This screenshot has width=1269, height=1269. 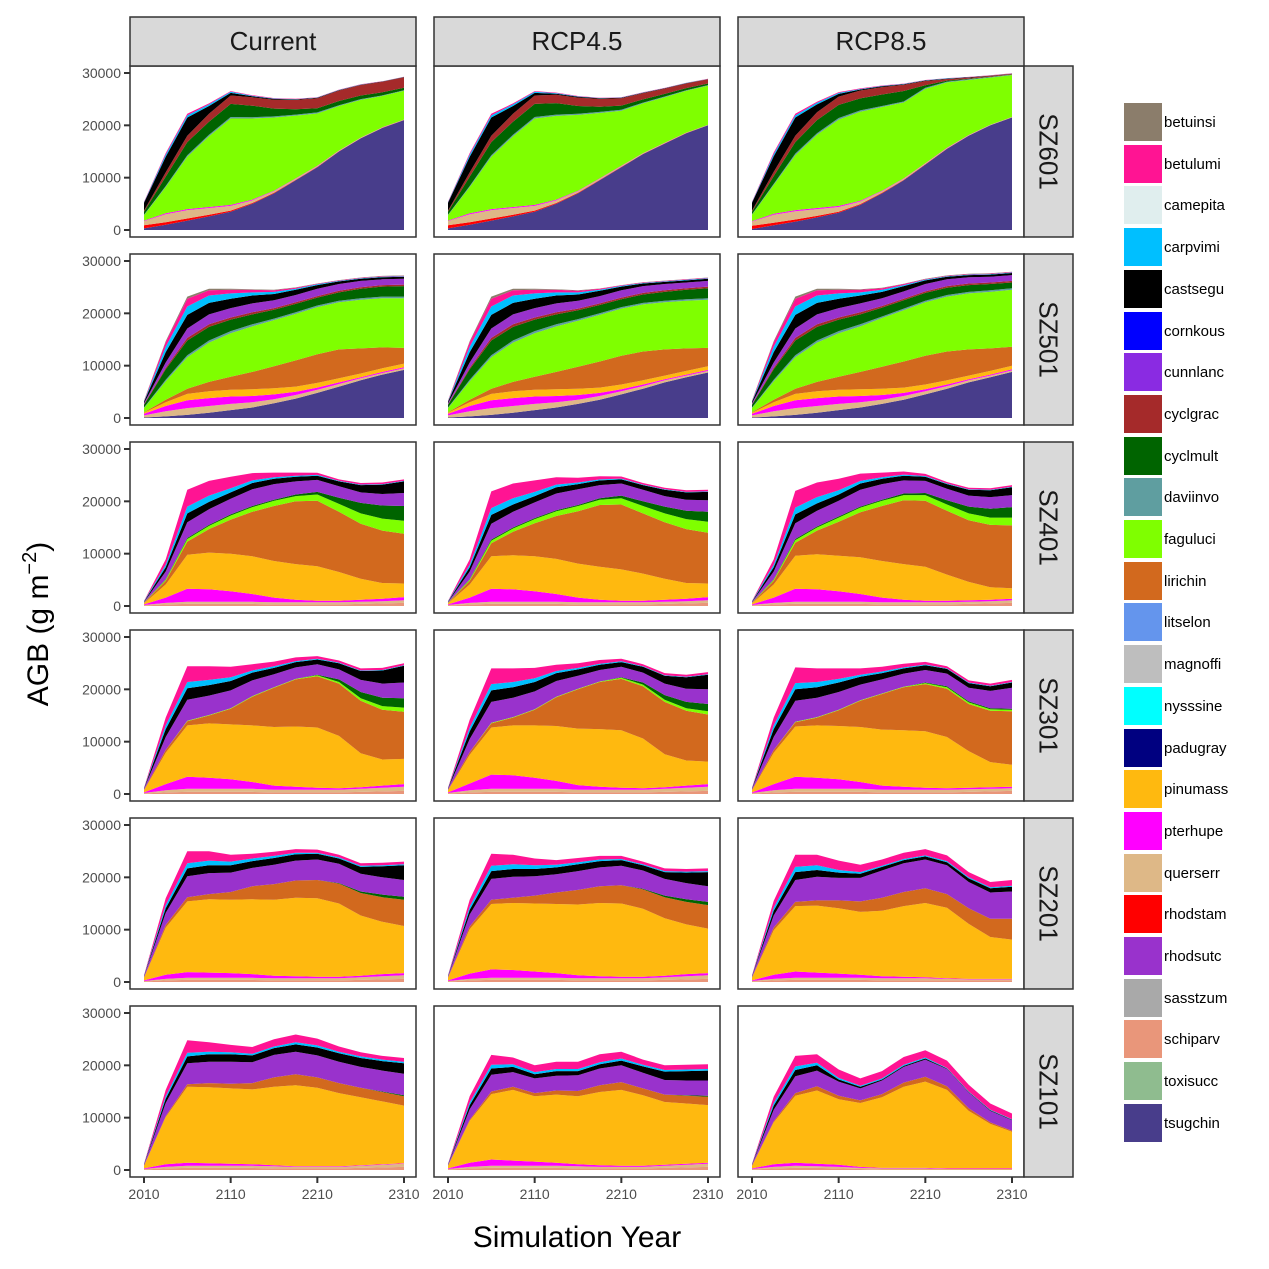 I want to click on legend-label: schiparv, so click(x=1192, y=1040).